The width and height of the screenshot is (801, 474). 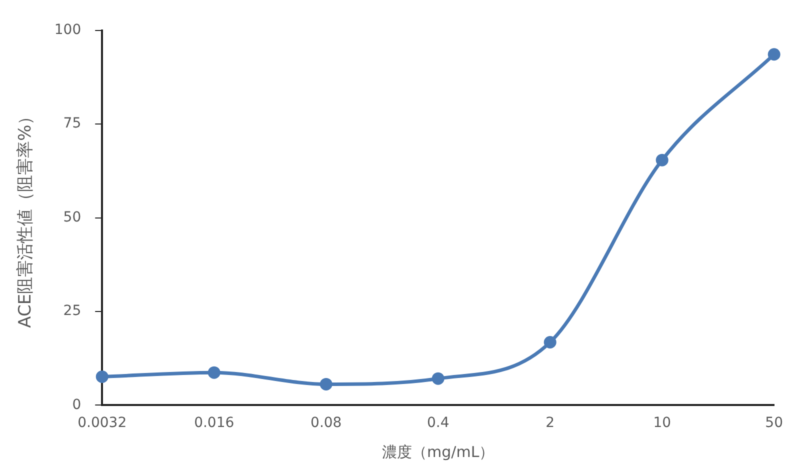 What do you see at coordinates (72, 124) in the screenshot?
I see `y-tick-label: 75` at bounding box center [72, 124].